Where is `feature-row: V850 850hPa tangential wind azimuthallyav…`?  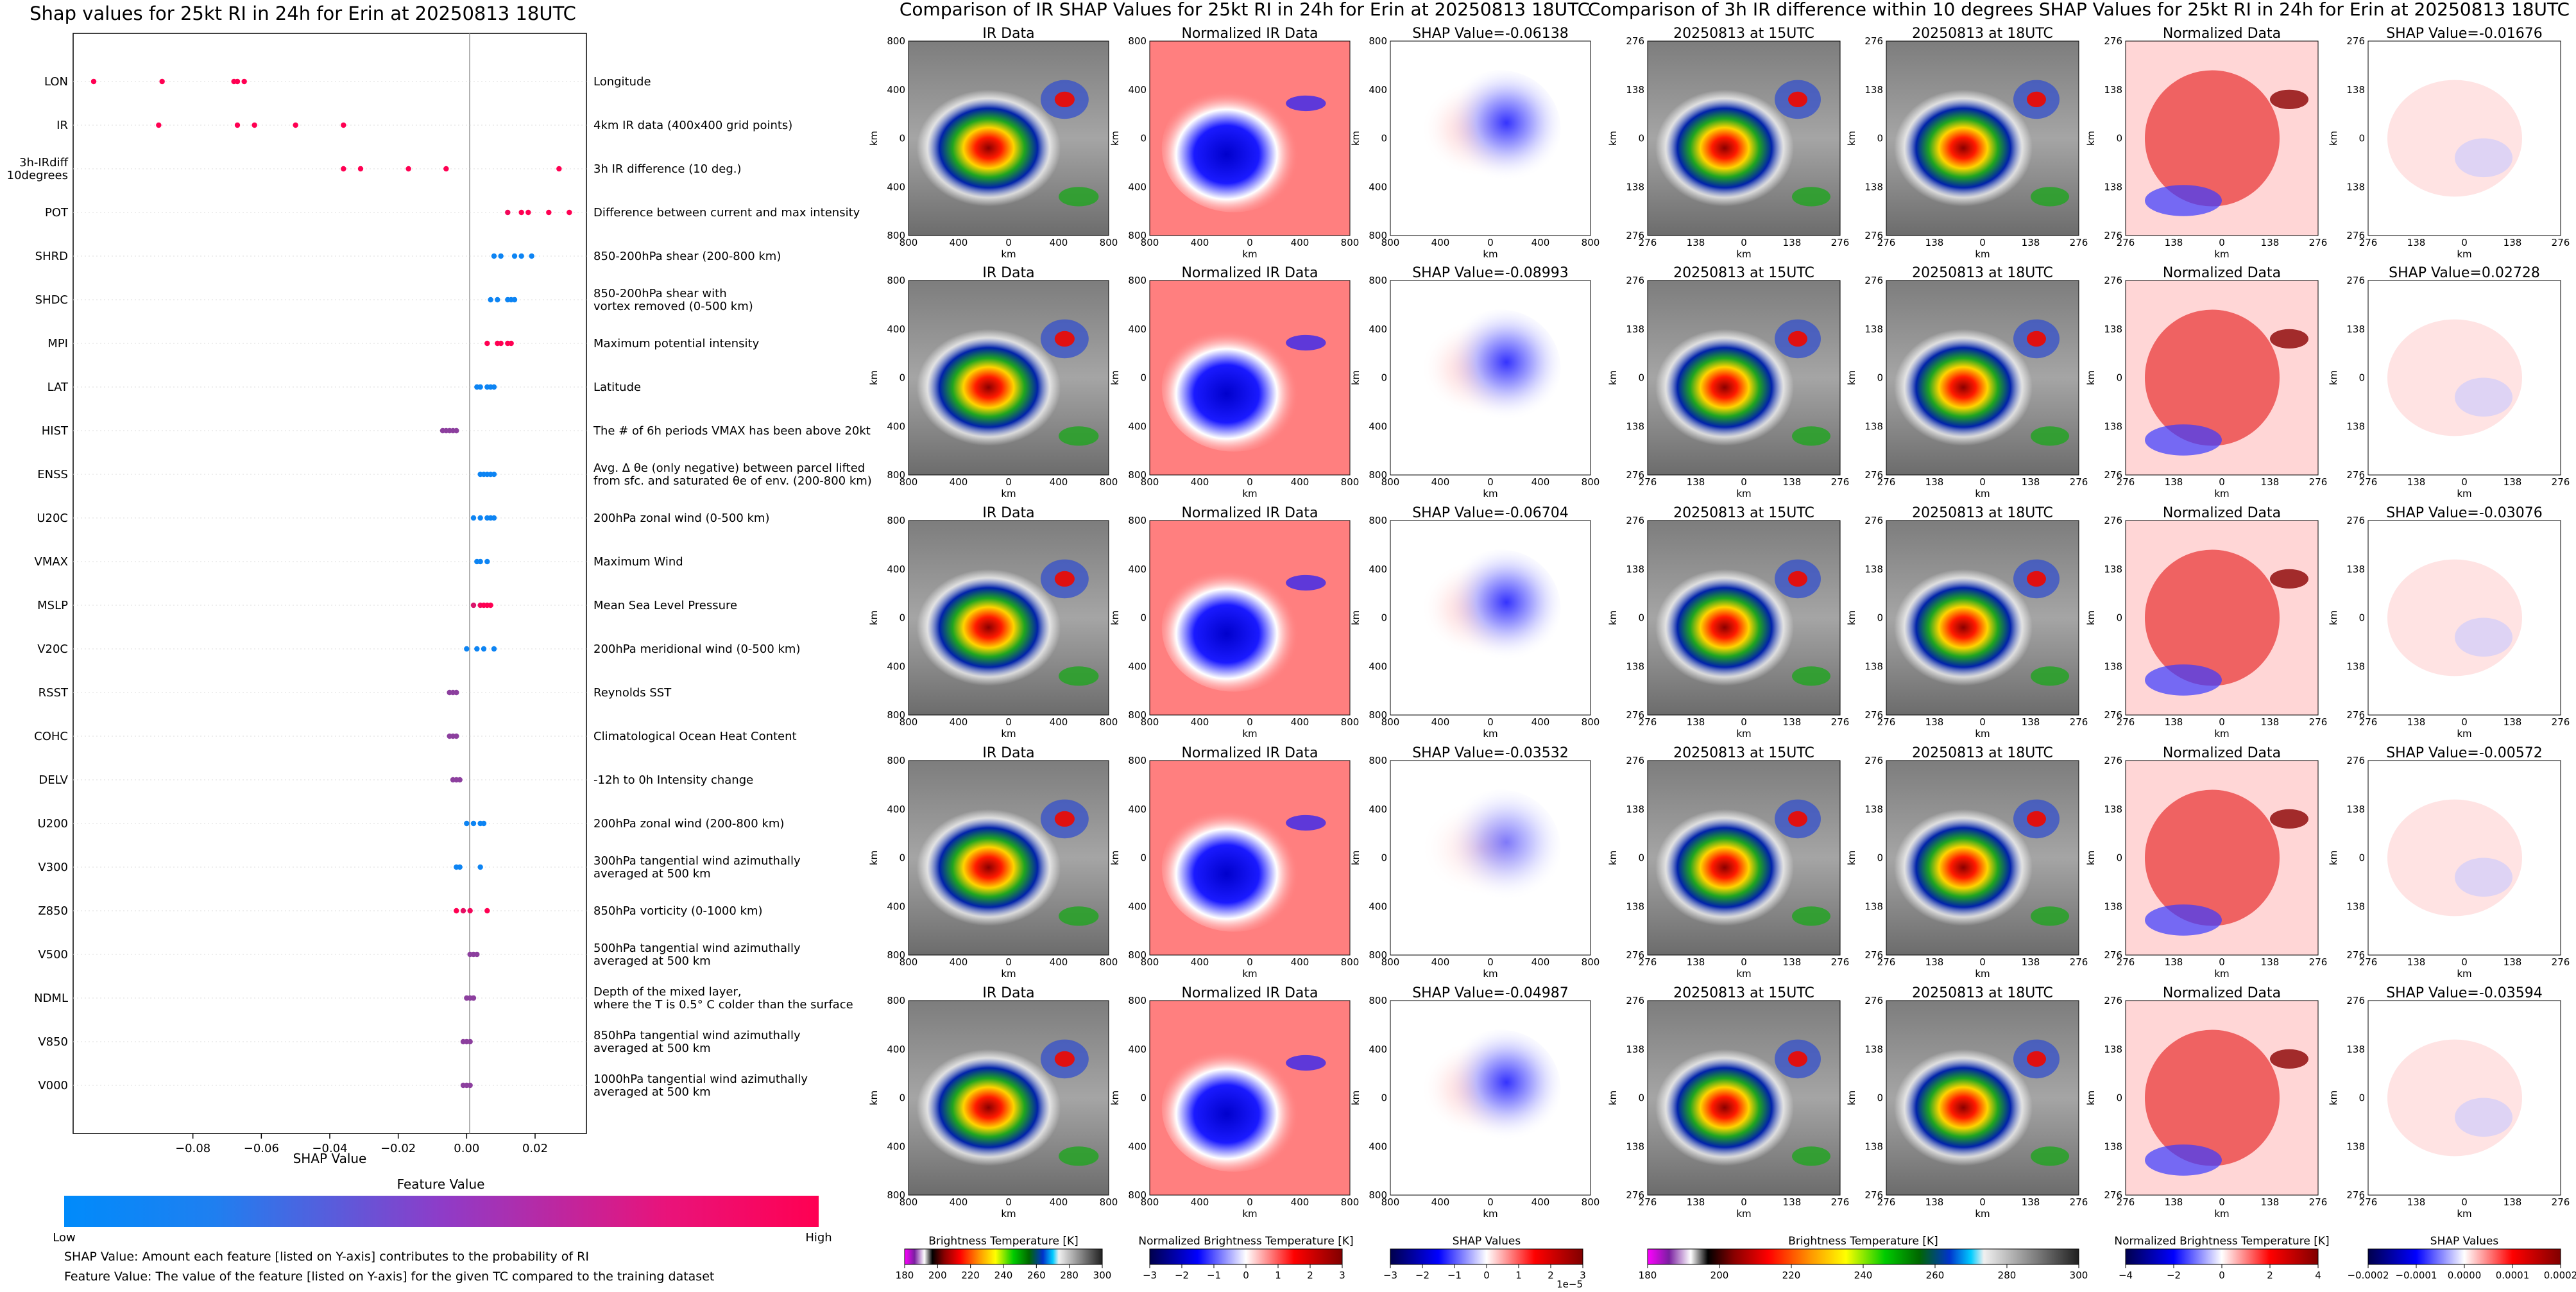 feature-row: V850 850hPa tangential wind azimuthallyav… is located at coordinates (420, 1042).